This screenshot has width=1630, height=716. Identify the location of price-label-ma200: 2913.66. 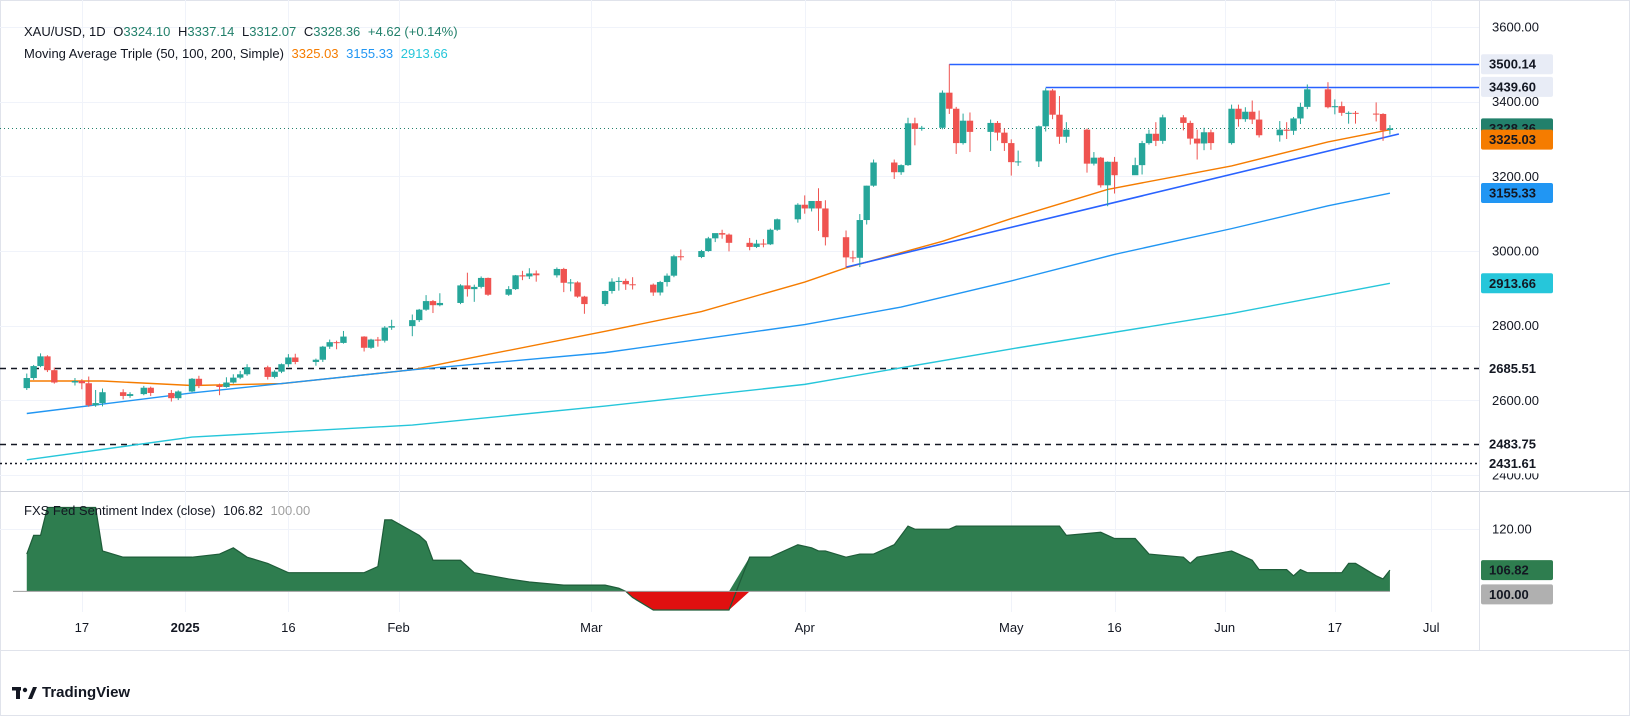
(1517, 283).